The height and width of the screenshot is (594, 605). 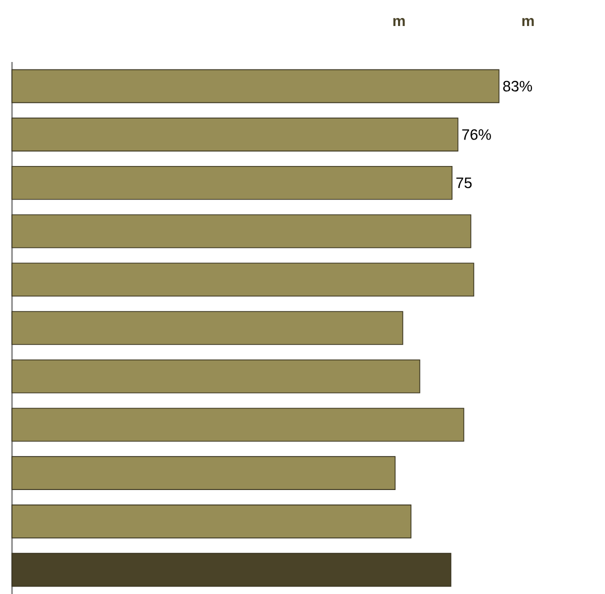 What do you see at coordinates (517, 86) in the screenshot?
I see `data-label: 83%` at bounding box center [517, 86].